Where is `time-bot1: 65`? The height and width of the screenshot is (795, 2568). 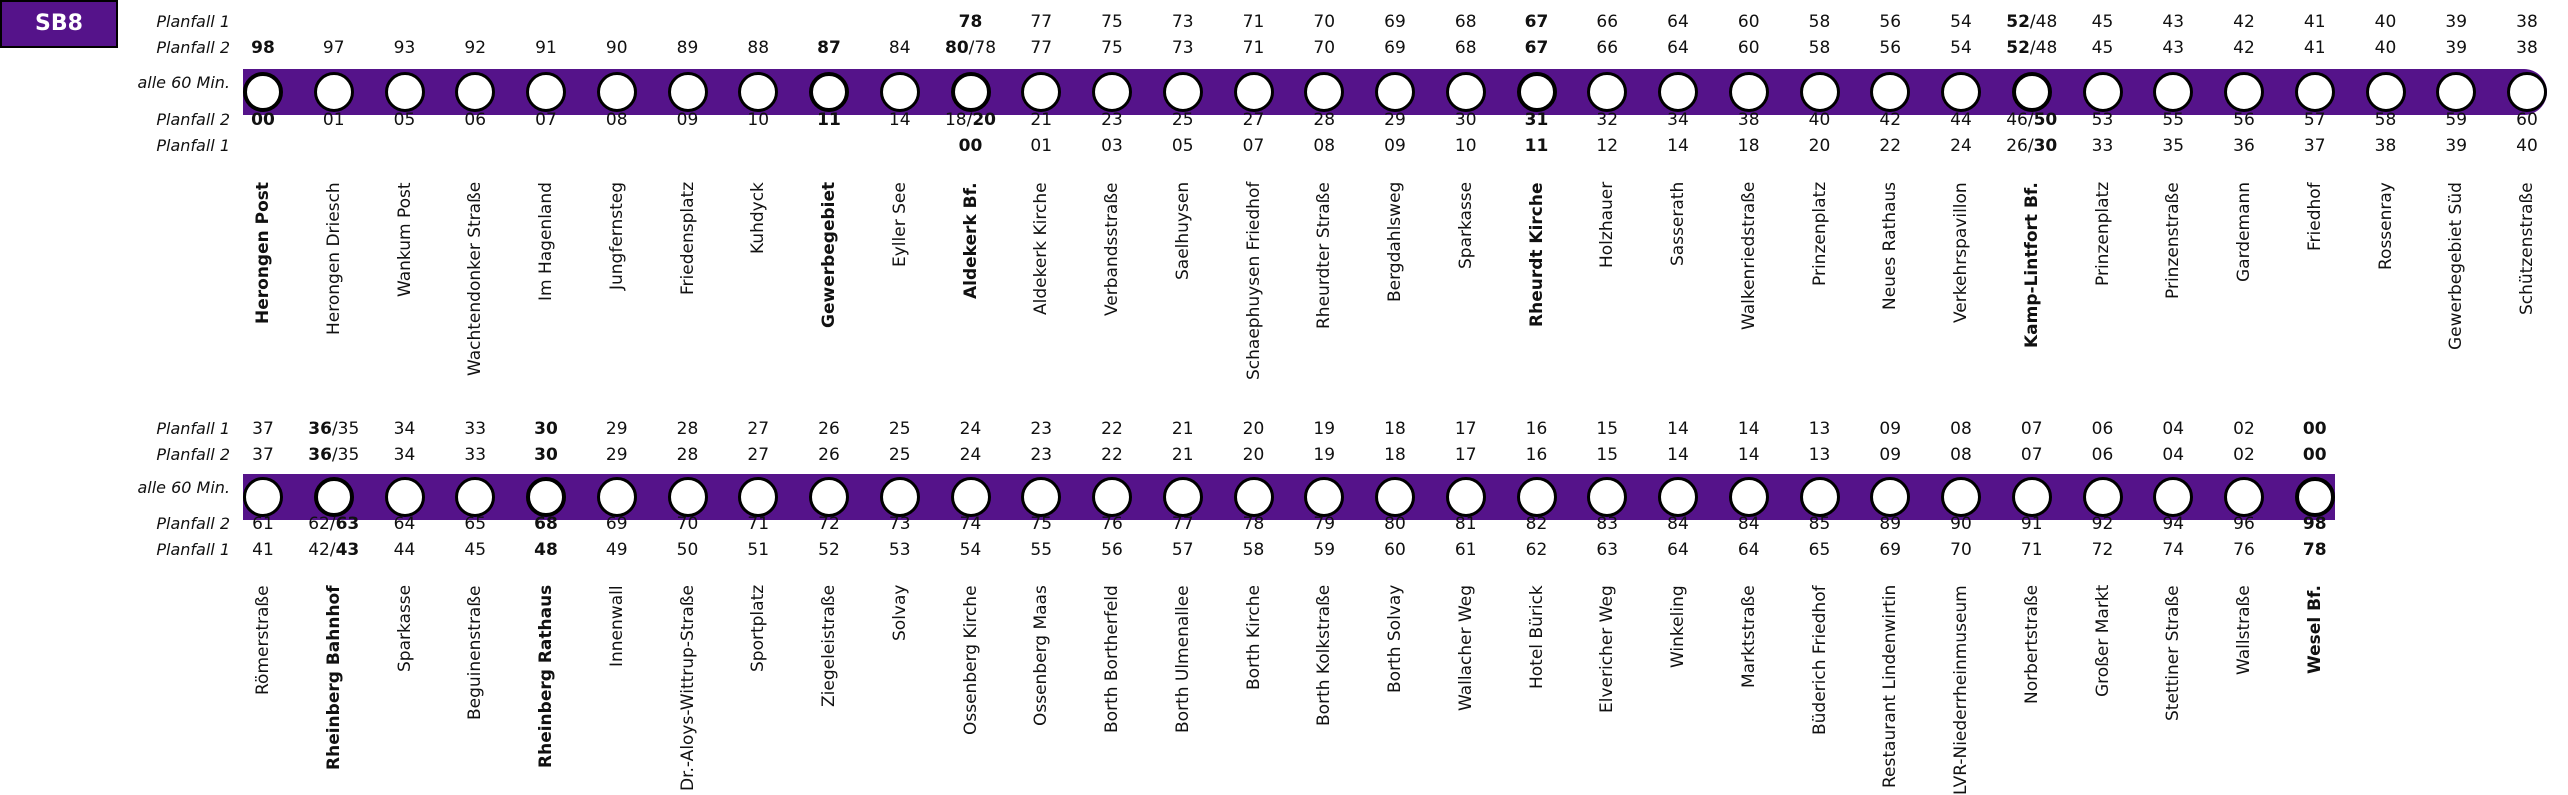
time-bot1: 65 is located at coordinates (1819, 550).